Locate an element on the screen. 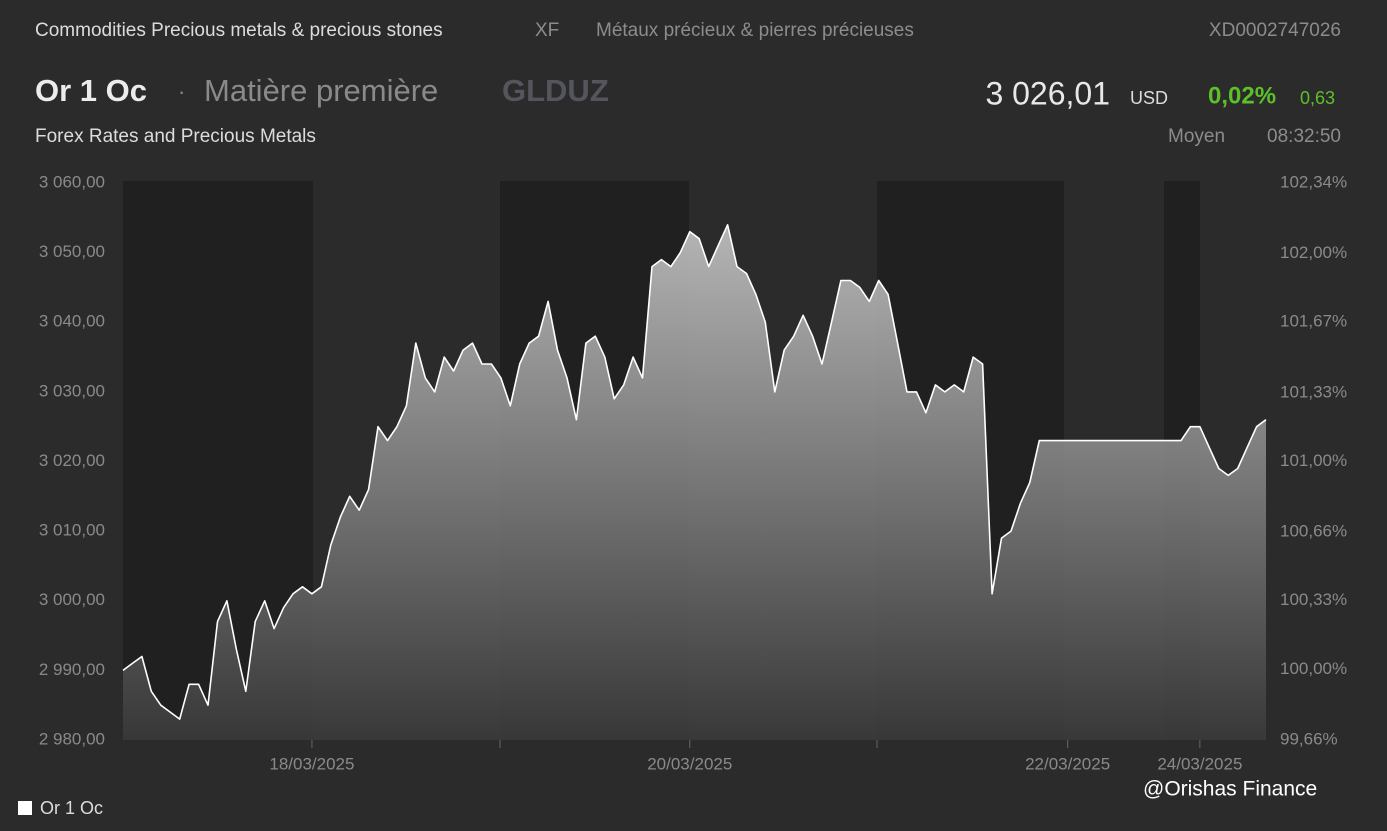 This screenshot has height=831, width=1387. price: 3 026,01 is located at coordinates (1047, 93).